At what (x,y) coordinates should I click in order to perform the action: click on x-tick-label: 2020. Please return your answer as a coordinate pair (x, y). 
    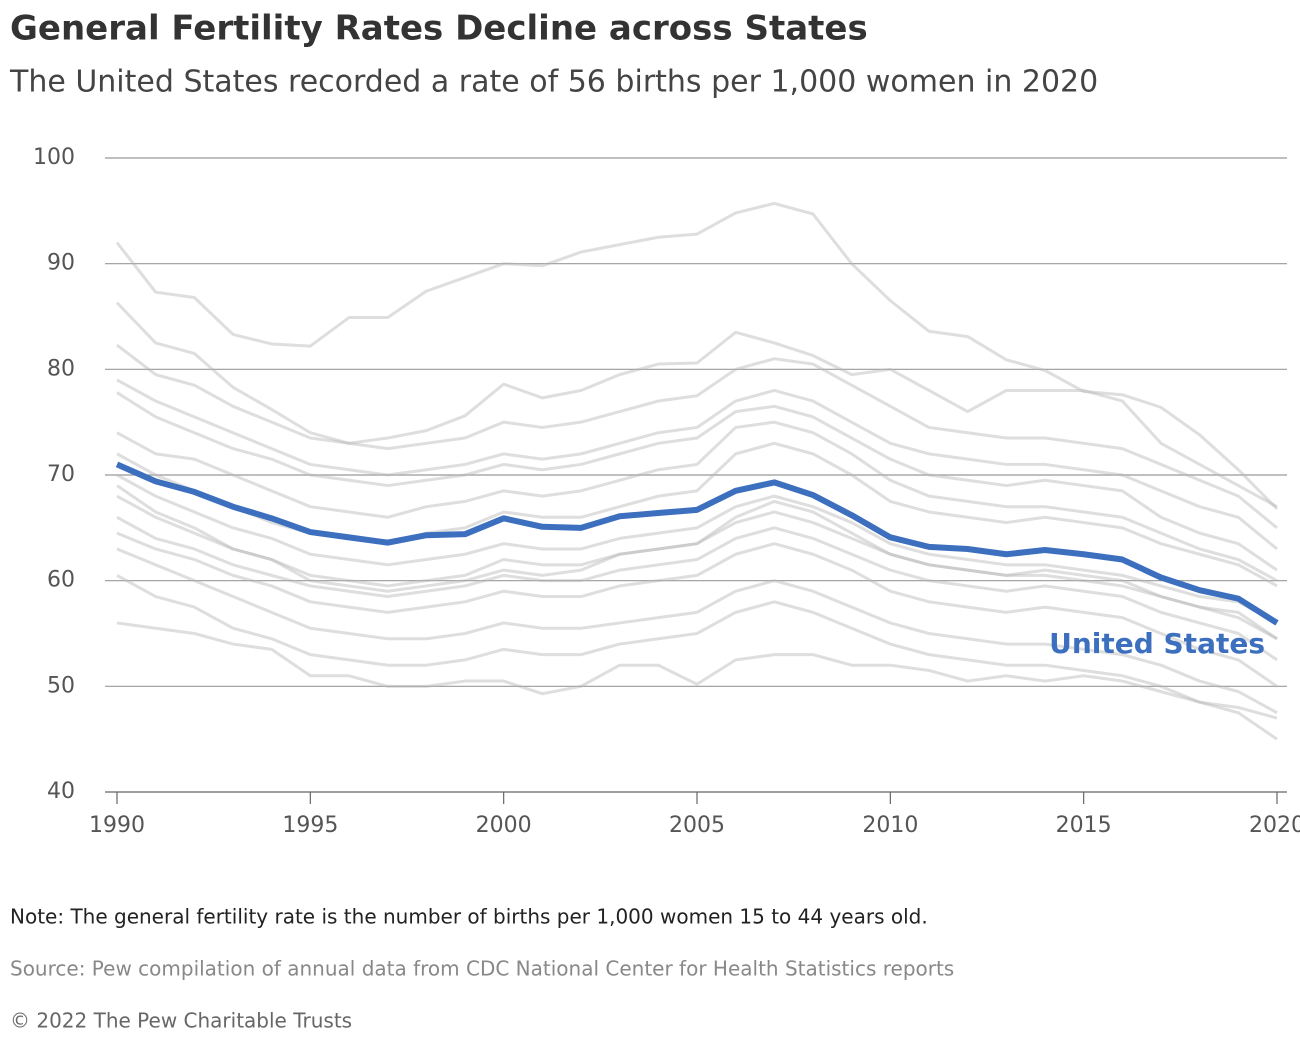
    Looking at the image, I should click on (1274, 825).